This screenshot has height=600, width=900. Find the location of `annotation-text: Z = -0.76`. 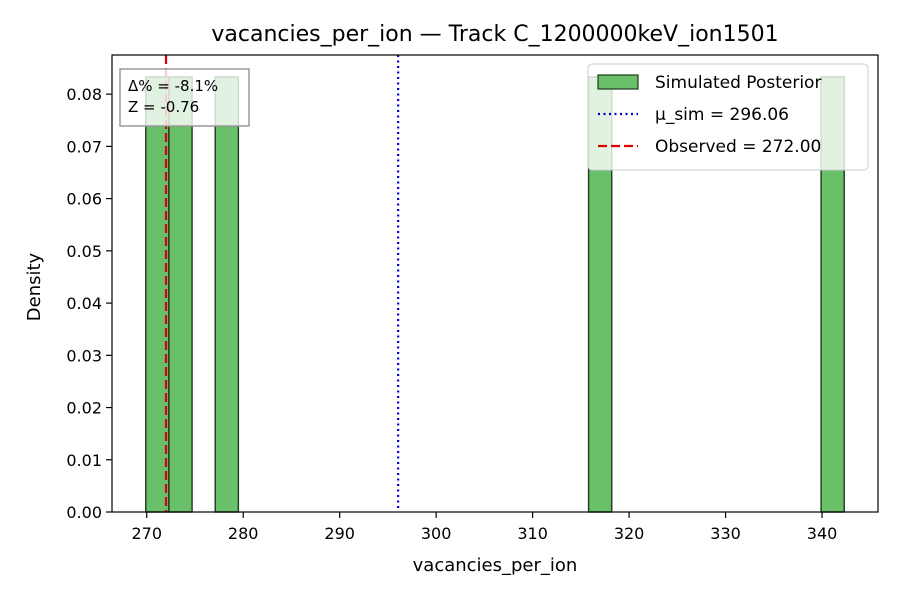

annotation-text: Z = -0.76 is located at coordinates (163, 107).